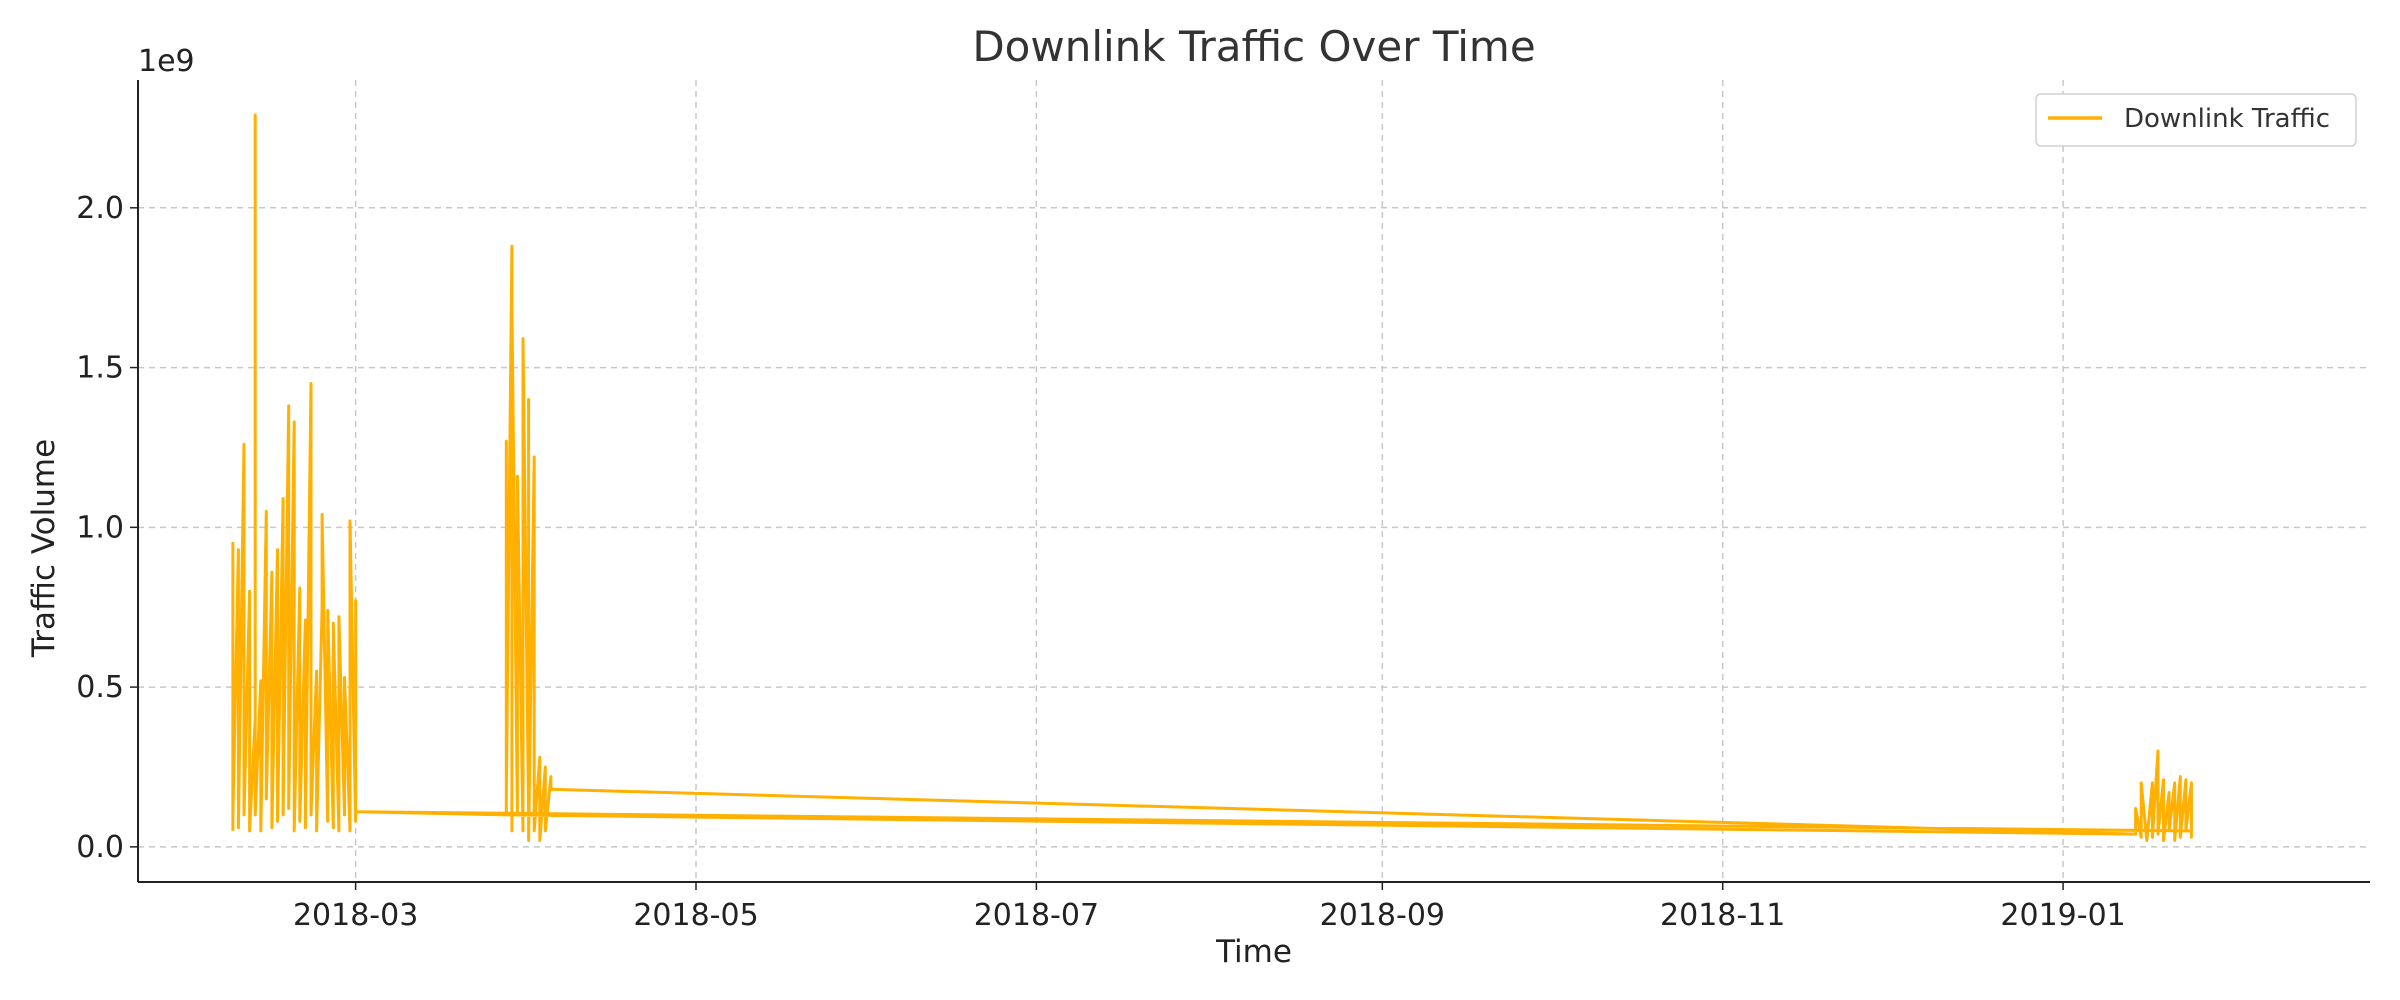 The width and height of the screenshot is (2400, 1000). Describe the element at coordinates (355, 915) in the screenshot. I see `x-tick-label: 2018-03` at that location.